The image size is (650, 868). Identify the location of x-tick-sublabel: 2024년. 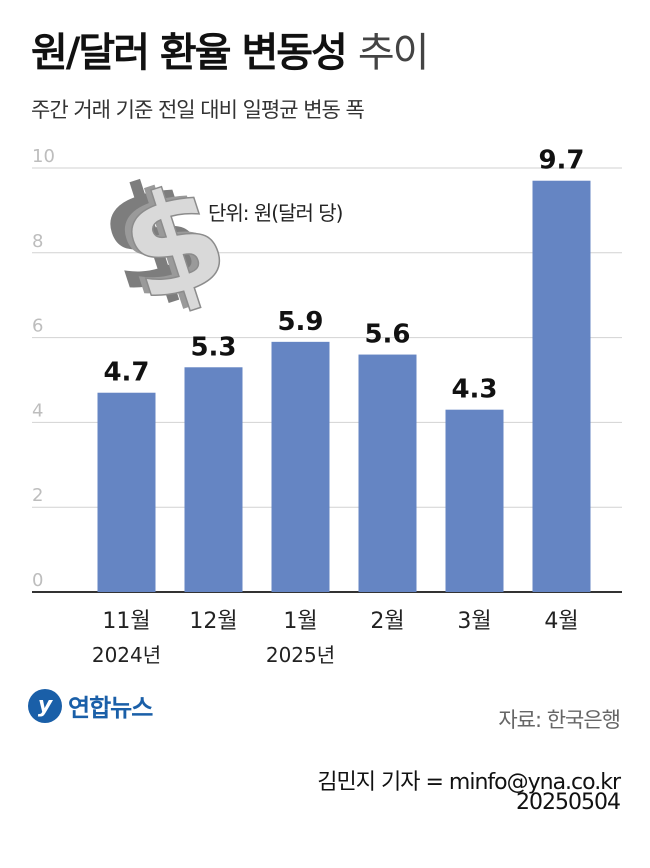
(126, 655).